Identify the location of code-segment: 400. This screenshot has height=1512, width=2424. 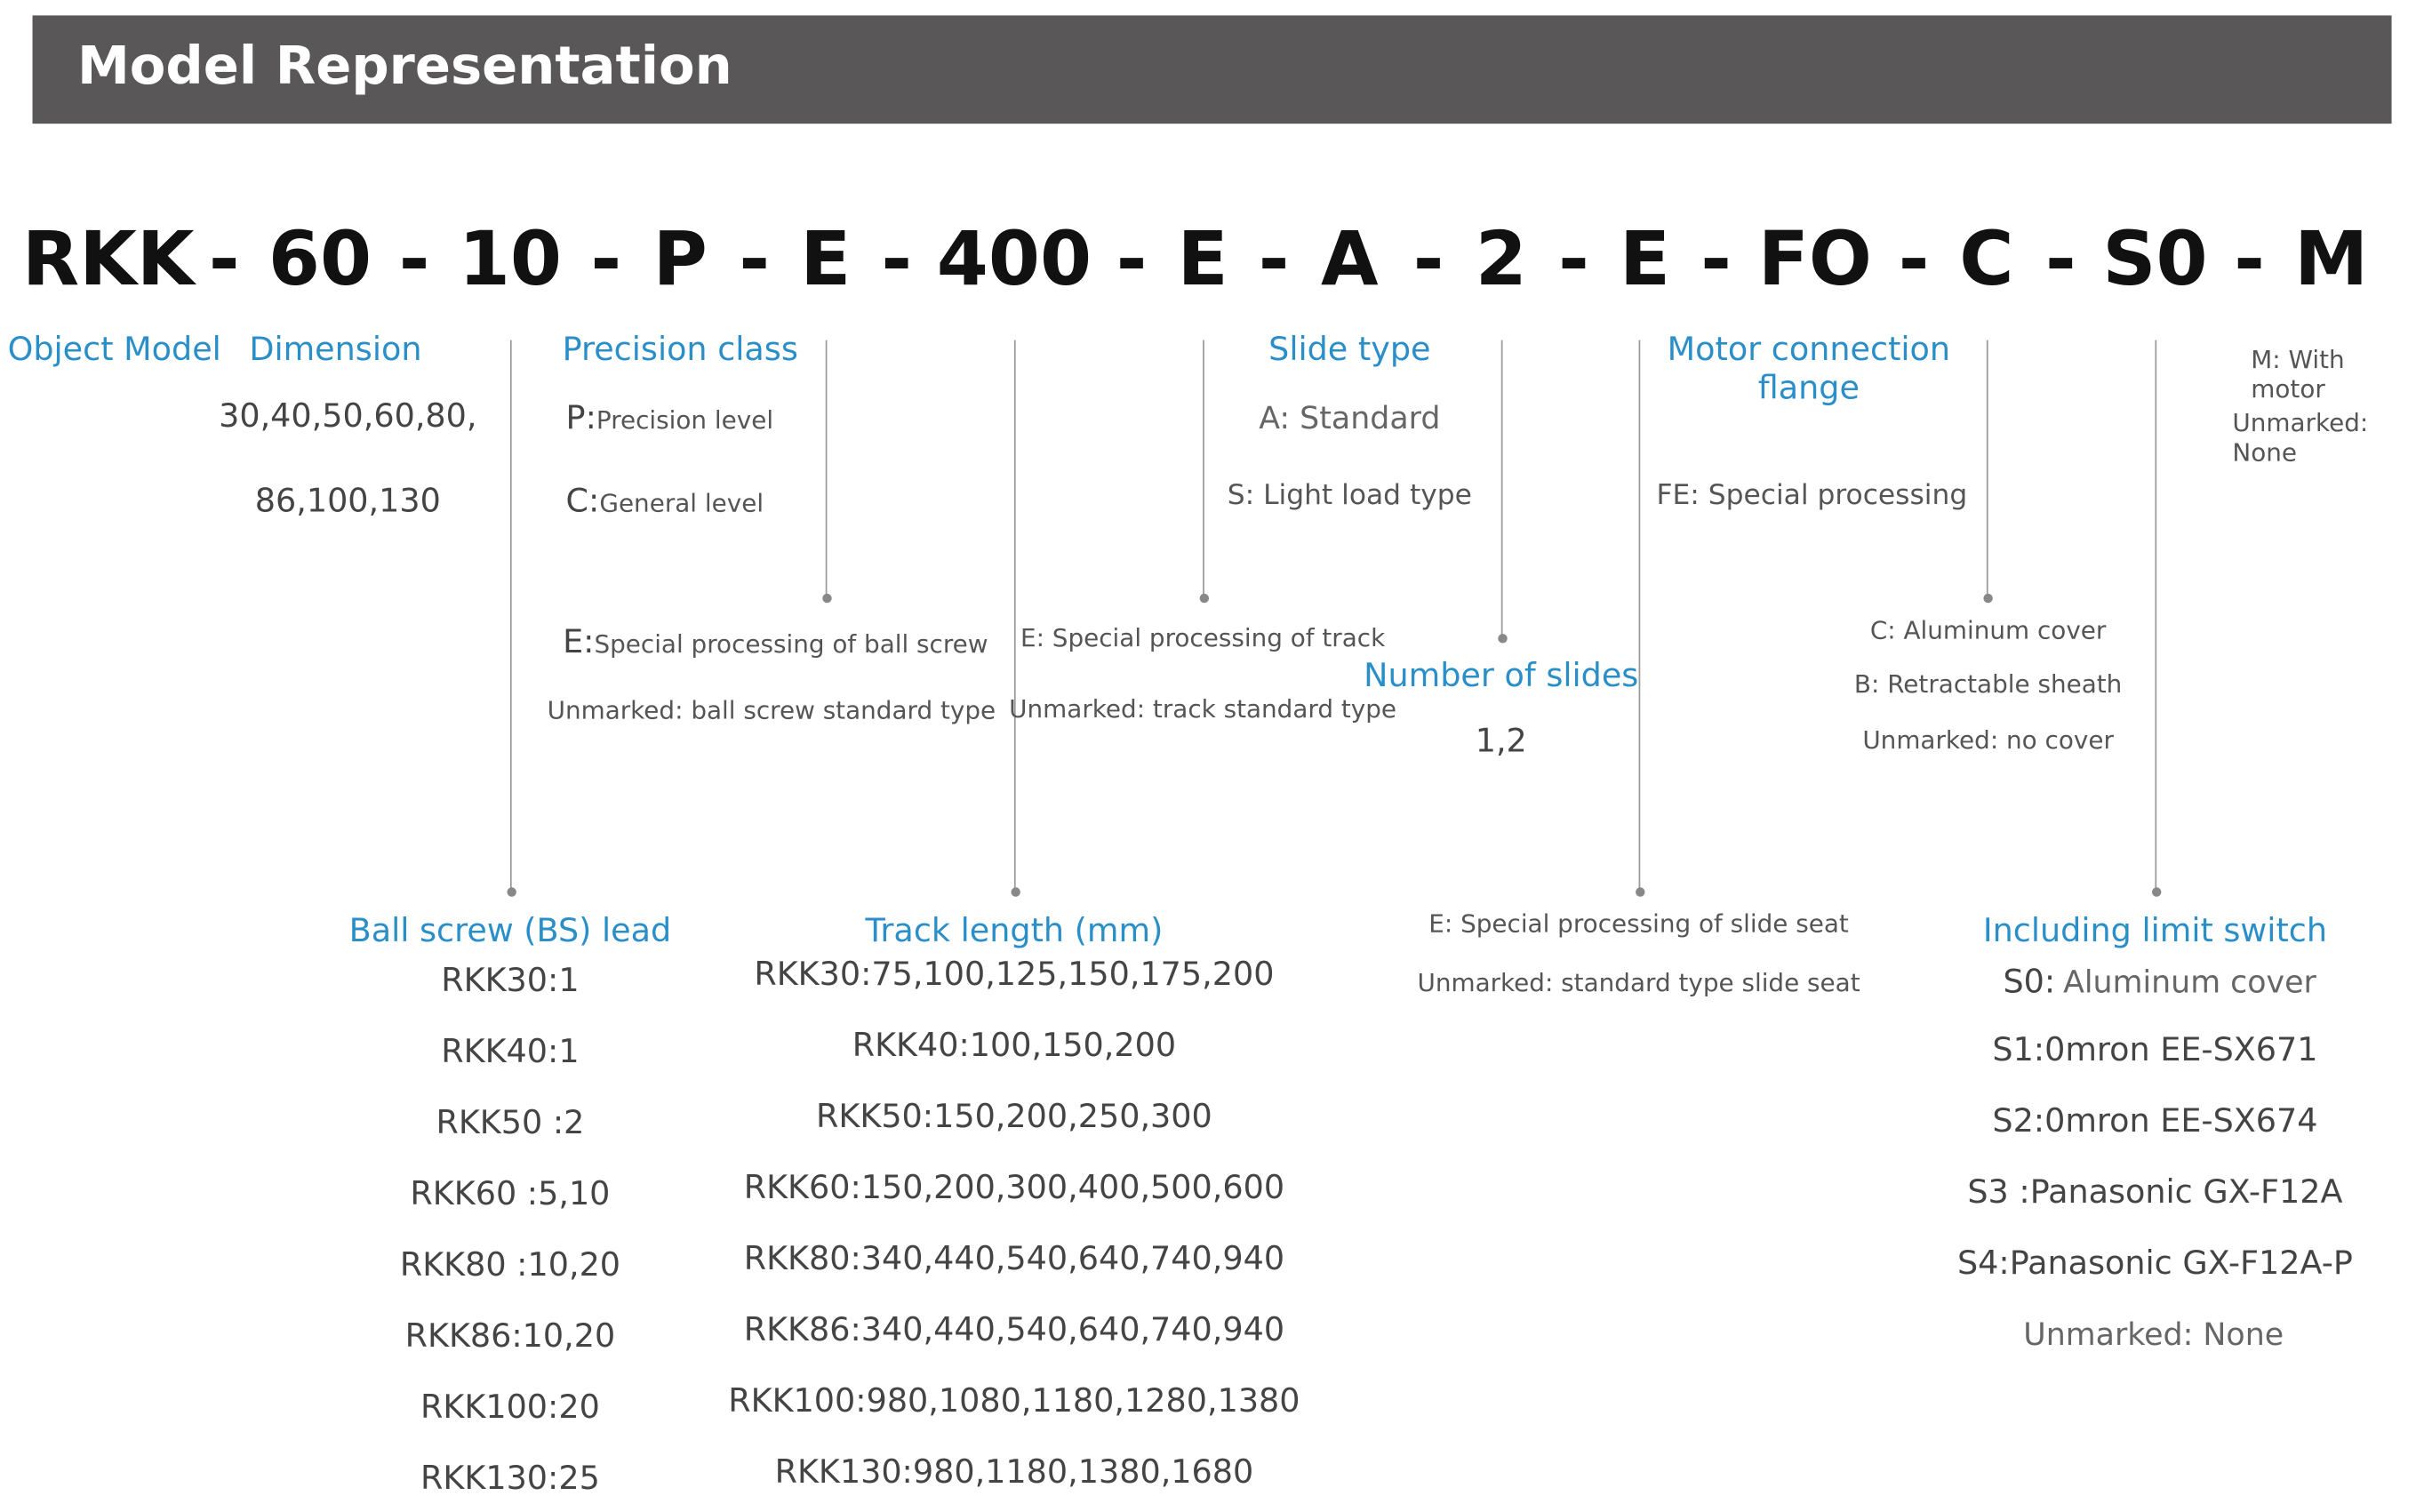
(1014, 259).